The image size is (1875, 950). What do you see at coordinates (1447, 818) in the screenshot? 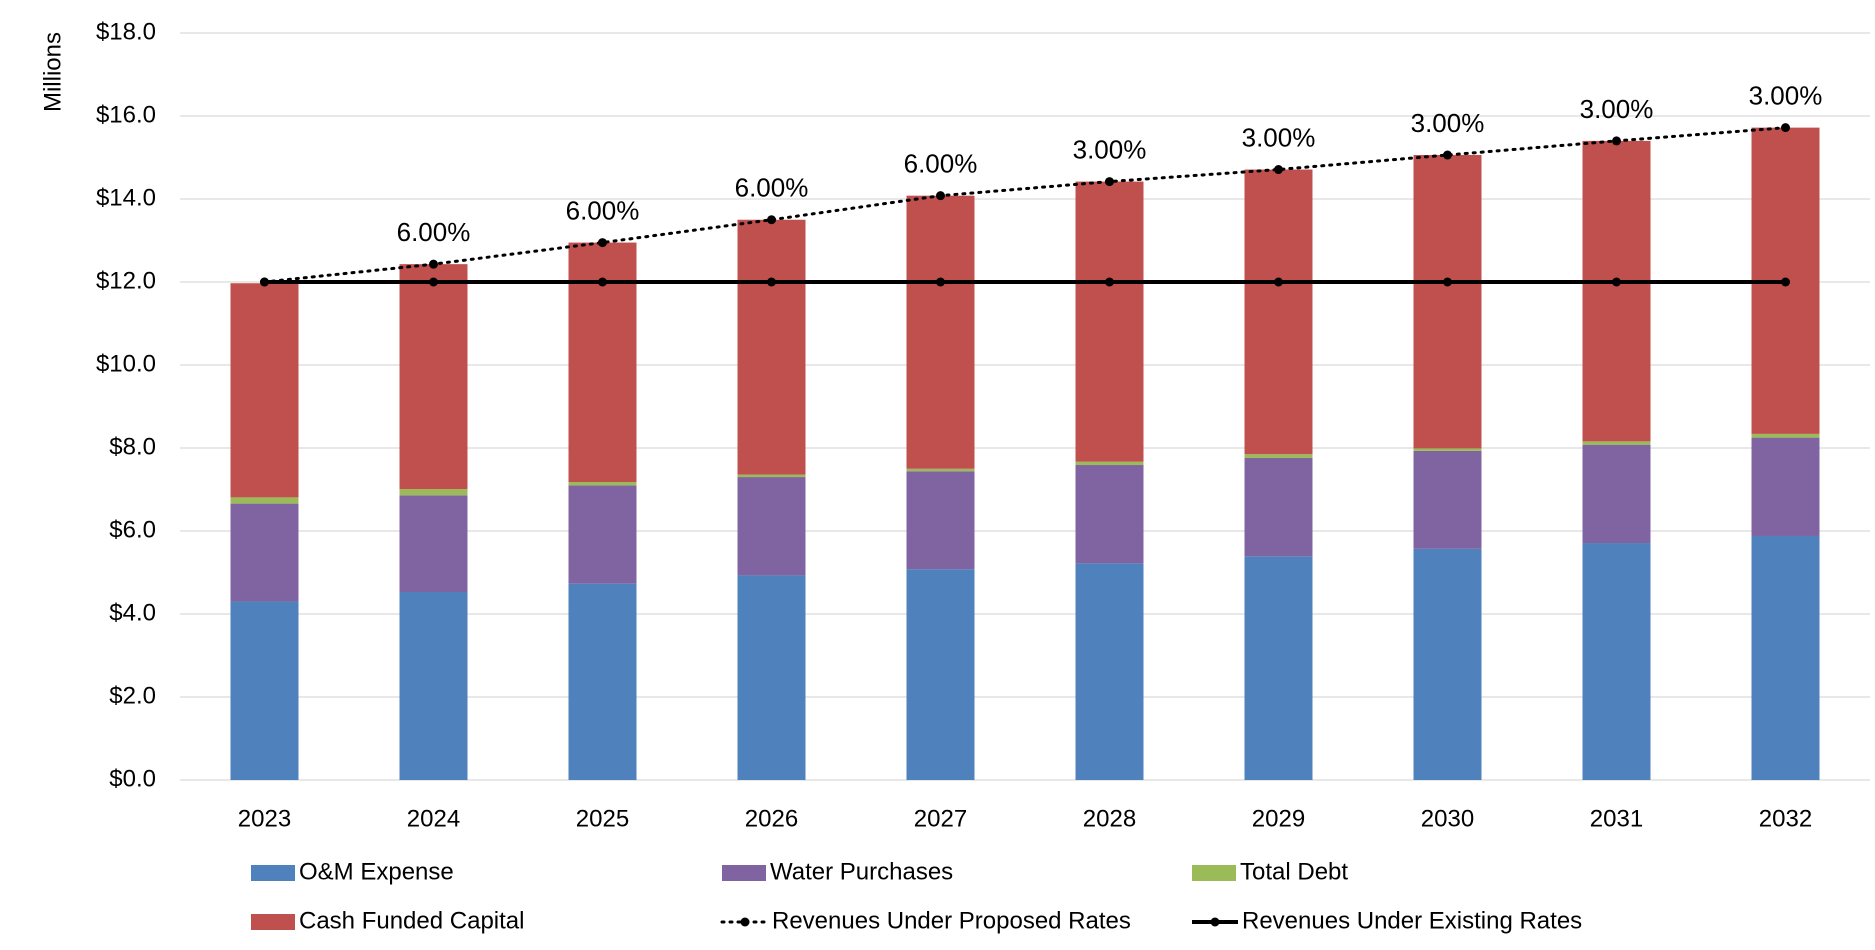
I see `x-tick-label: 2030` at bounding box center [1447, 818].